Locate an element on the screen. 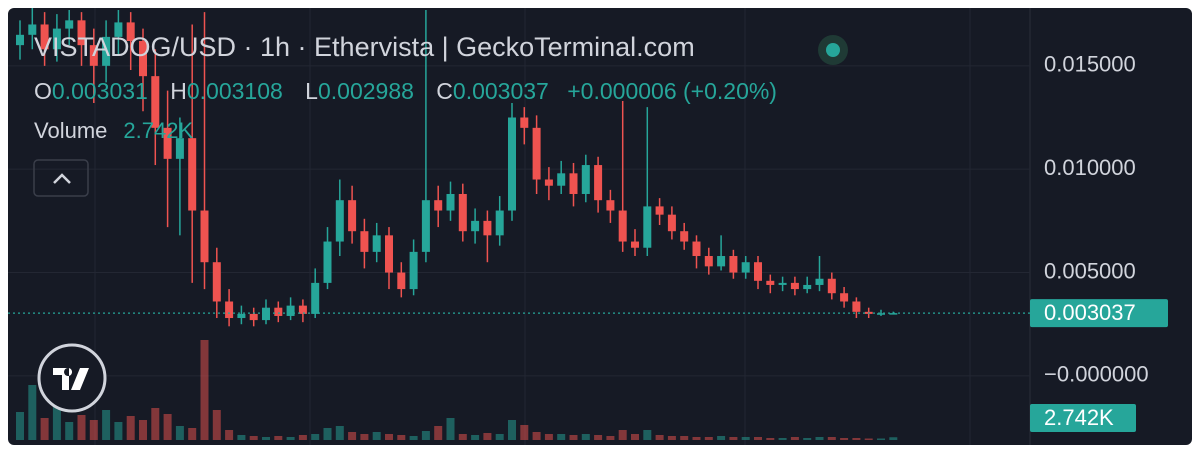 Image resolution: width=1200 pixels, height=453 pixels. last-price-label: 0.003037 is located at coordinates (1090, 312).